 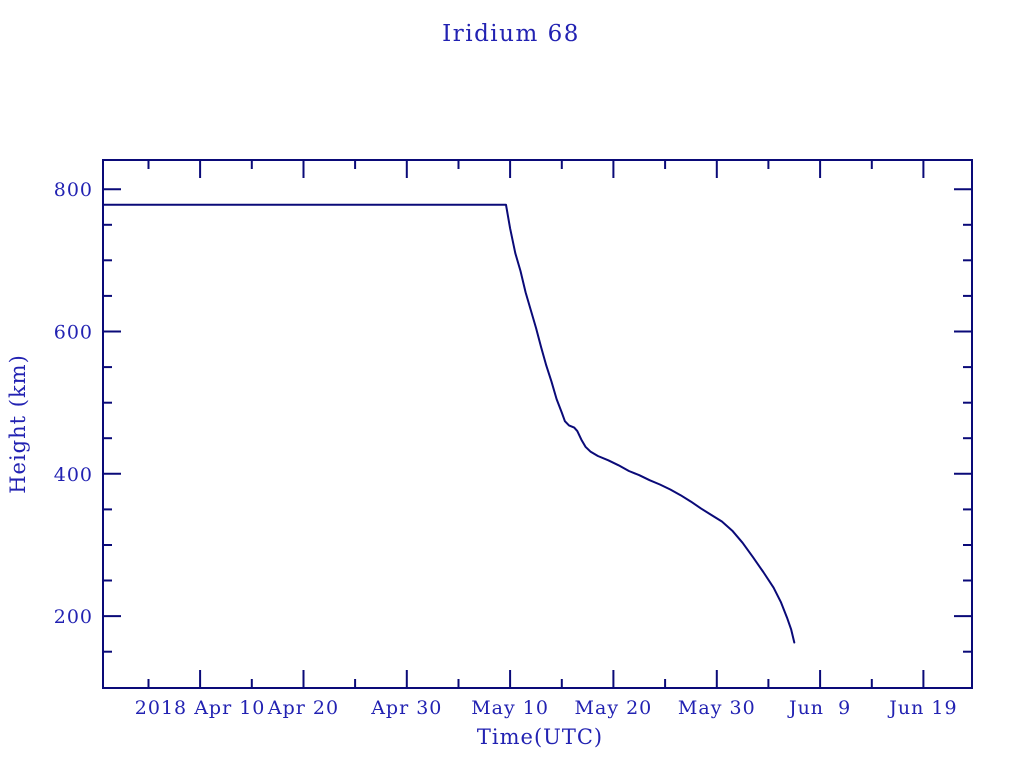 I want to click on x-tick-label: Apr 20, so click(x=303, y=708).